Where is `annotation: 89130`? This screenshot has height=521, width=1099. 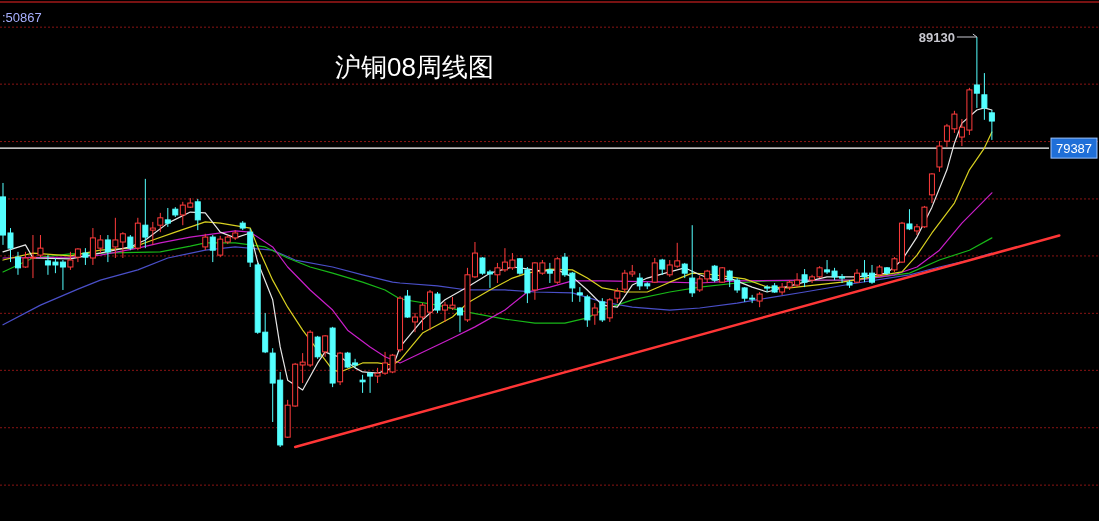
annotation: 89130 is located at coordinates (936, 37).